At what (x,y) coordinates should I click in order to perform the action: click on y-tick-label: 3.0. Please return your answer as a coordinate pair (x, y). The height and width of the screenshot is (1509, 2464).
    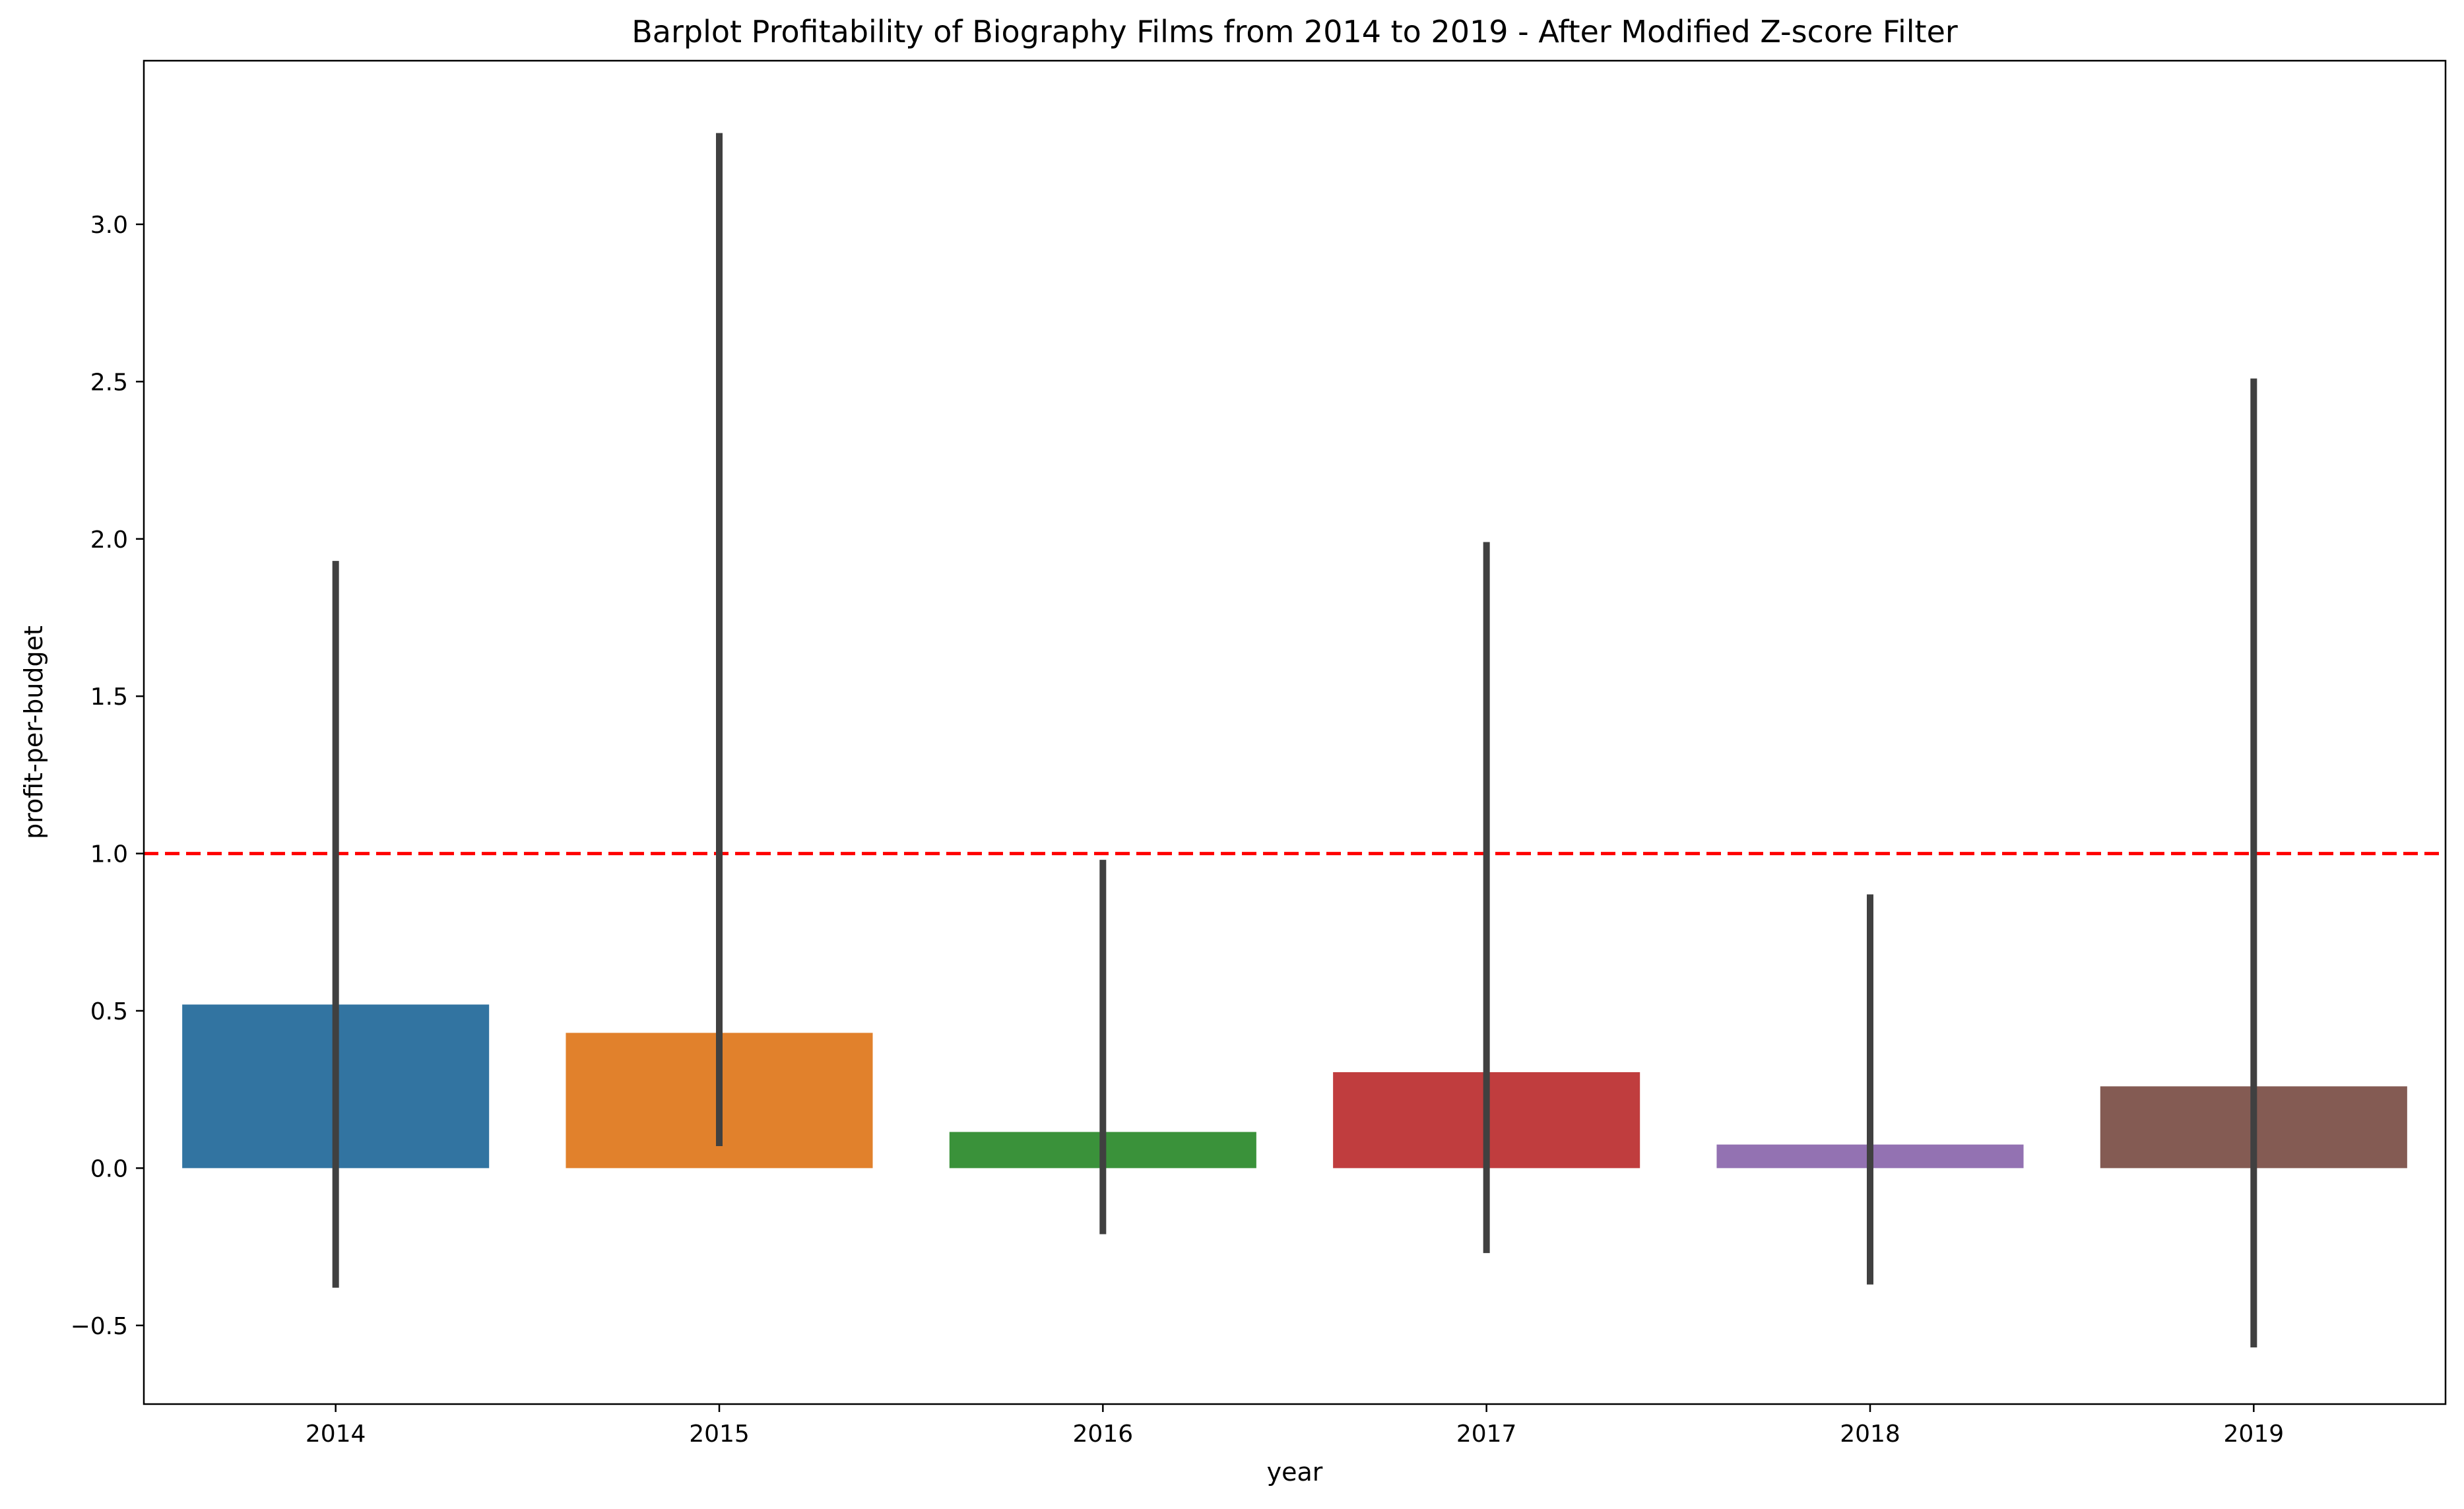
    Looking at the image, I should click on (109, 225).